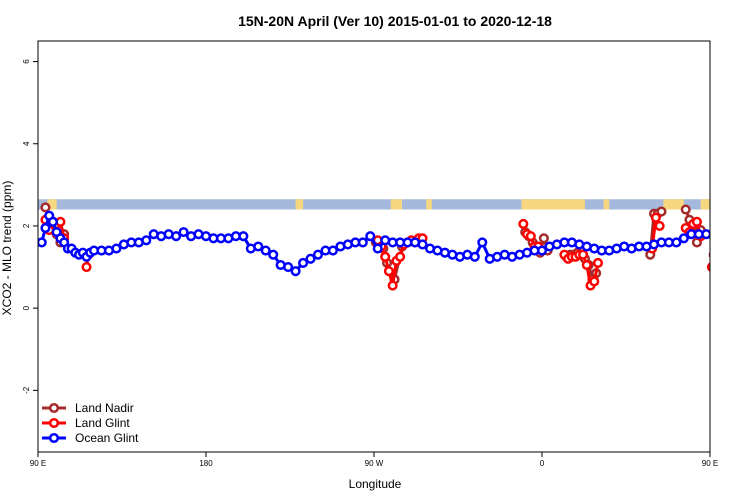 Image resolution: width=750 pixels, height=500 pixels. I want to click on x-axis: 90 E 180 90 W 0 90 E, so click(374, 460).